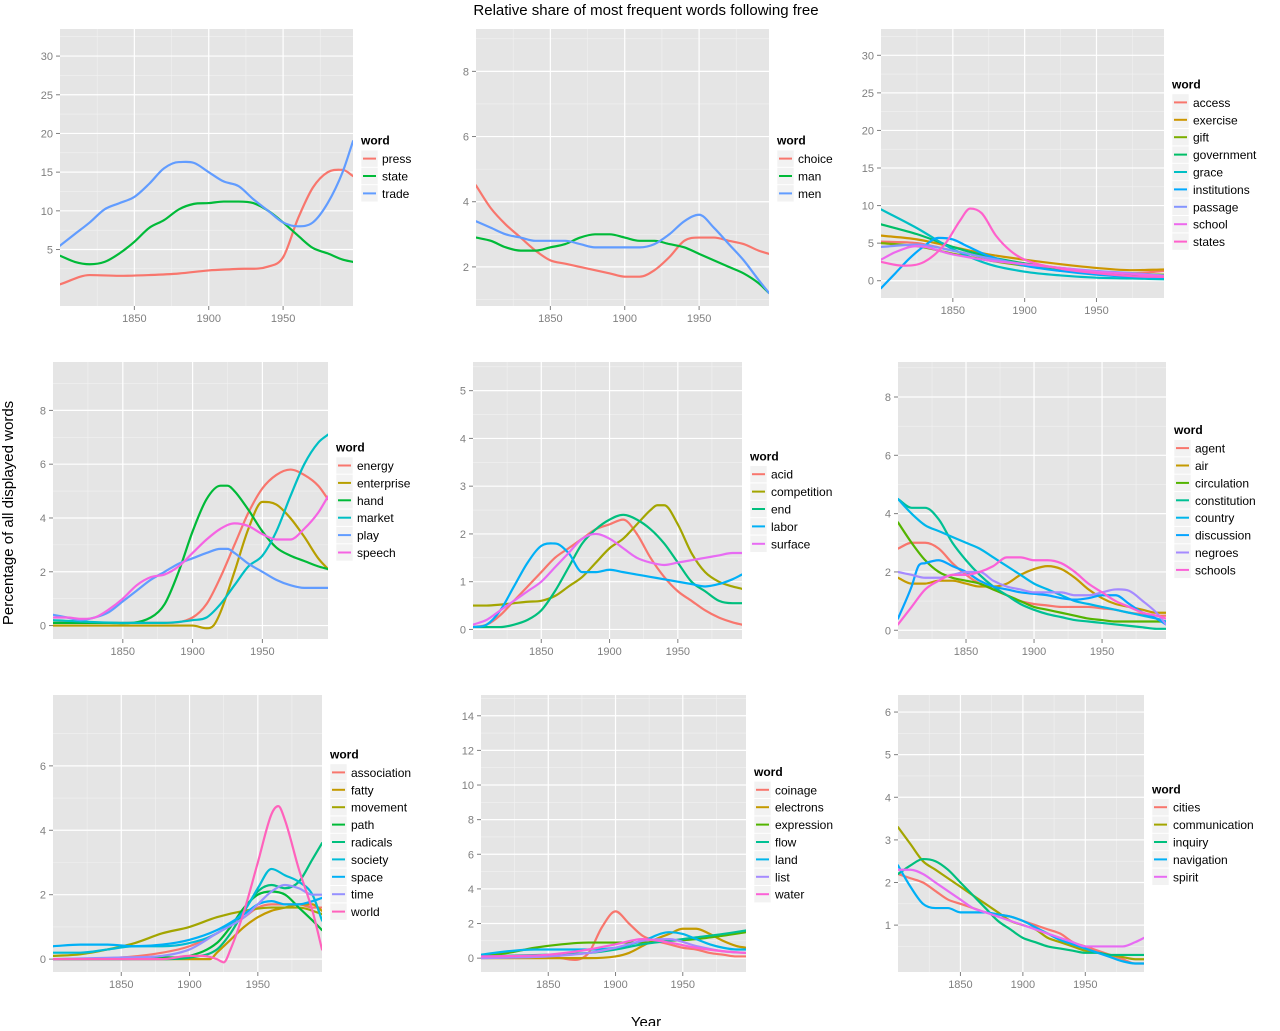 This screenshot has width=1280, height=1031. Describe the element at coordinates (362, 790) in the screenshot. I see `legend-label: fatty` at that location.